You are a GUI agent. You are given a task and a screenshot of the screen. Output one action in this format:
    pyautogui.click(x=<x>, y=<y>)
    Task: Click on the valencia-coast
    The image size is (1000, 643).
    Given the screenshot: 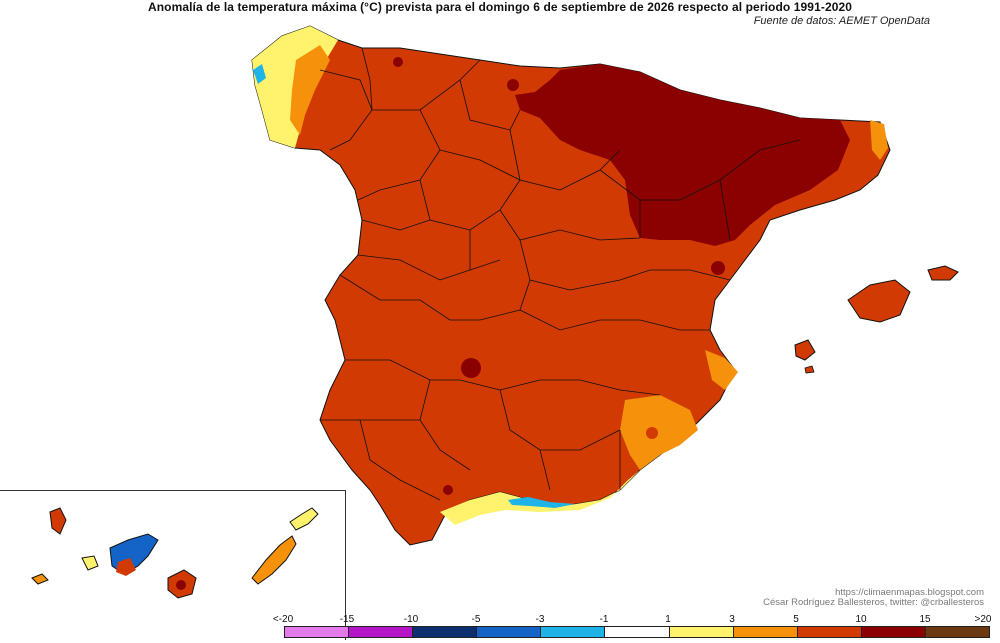 What is the action you would take?
    pyautogui.click(x=721, y=370)
    